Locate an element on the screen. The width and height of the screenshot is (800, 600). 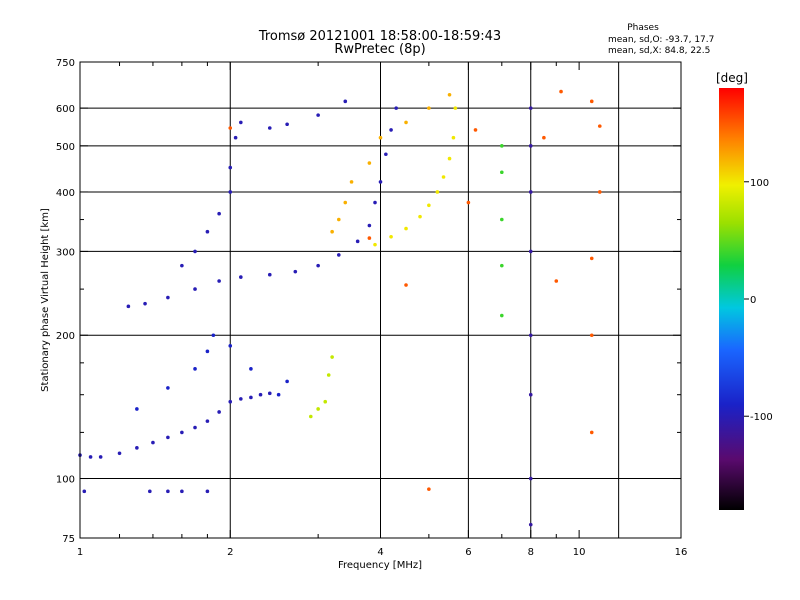
phases-header: Phases is located at coordinates (643, 28).